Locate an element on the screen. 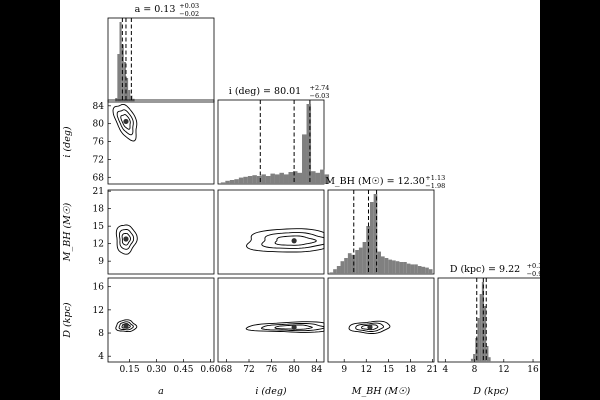 The width and height of the screenshot is (600, 400). x-tick-label-d: 4 is located at coordinates (445, 370).